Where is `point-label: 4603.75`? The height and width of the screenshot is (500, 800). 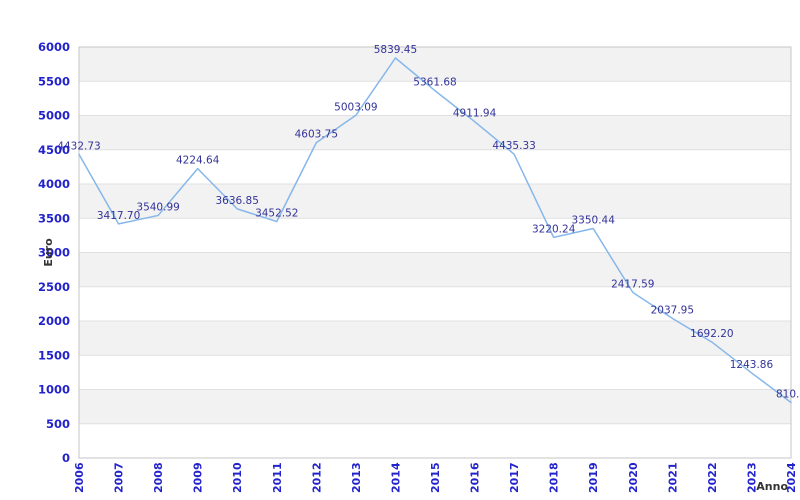 point-label: 4603.75 is located at coordinates (316, 135).